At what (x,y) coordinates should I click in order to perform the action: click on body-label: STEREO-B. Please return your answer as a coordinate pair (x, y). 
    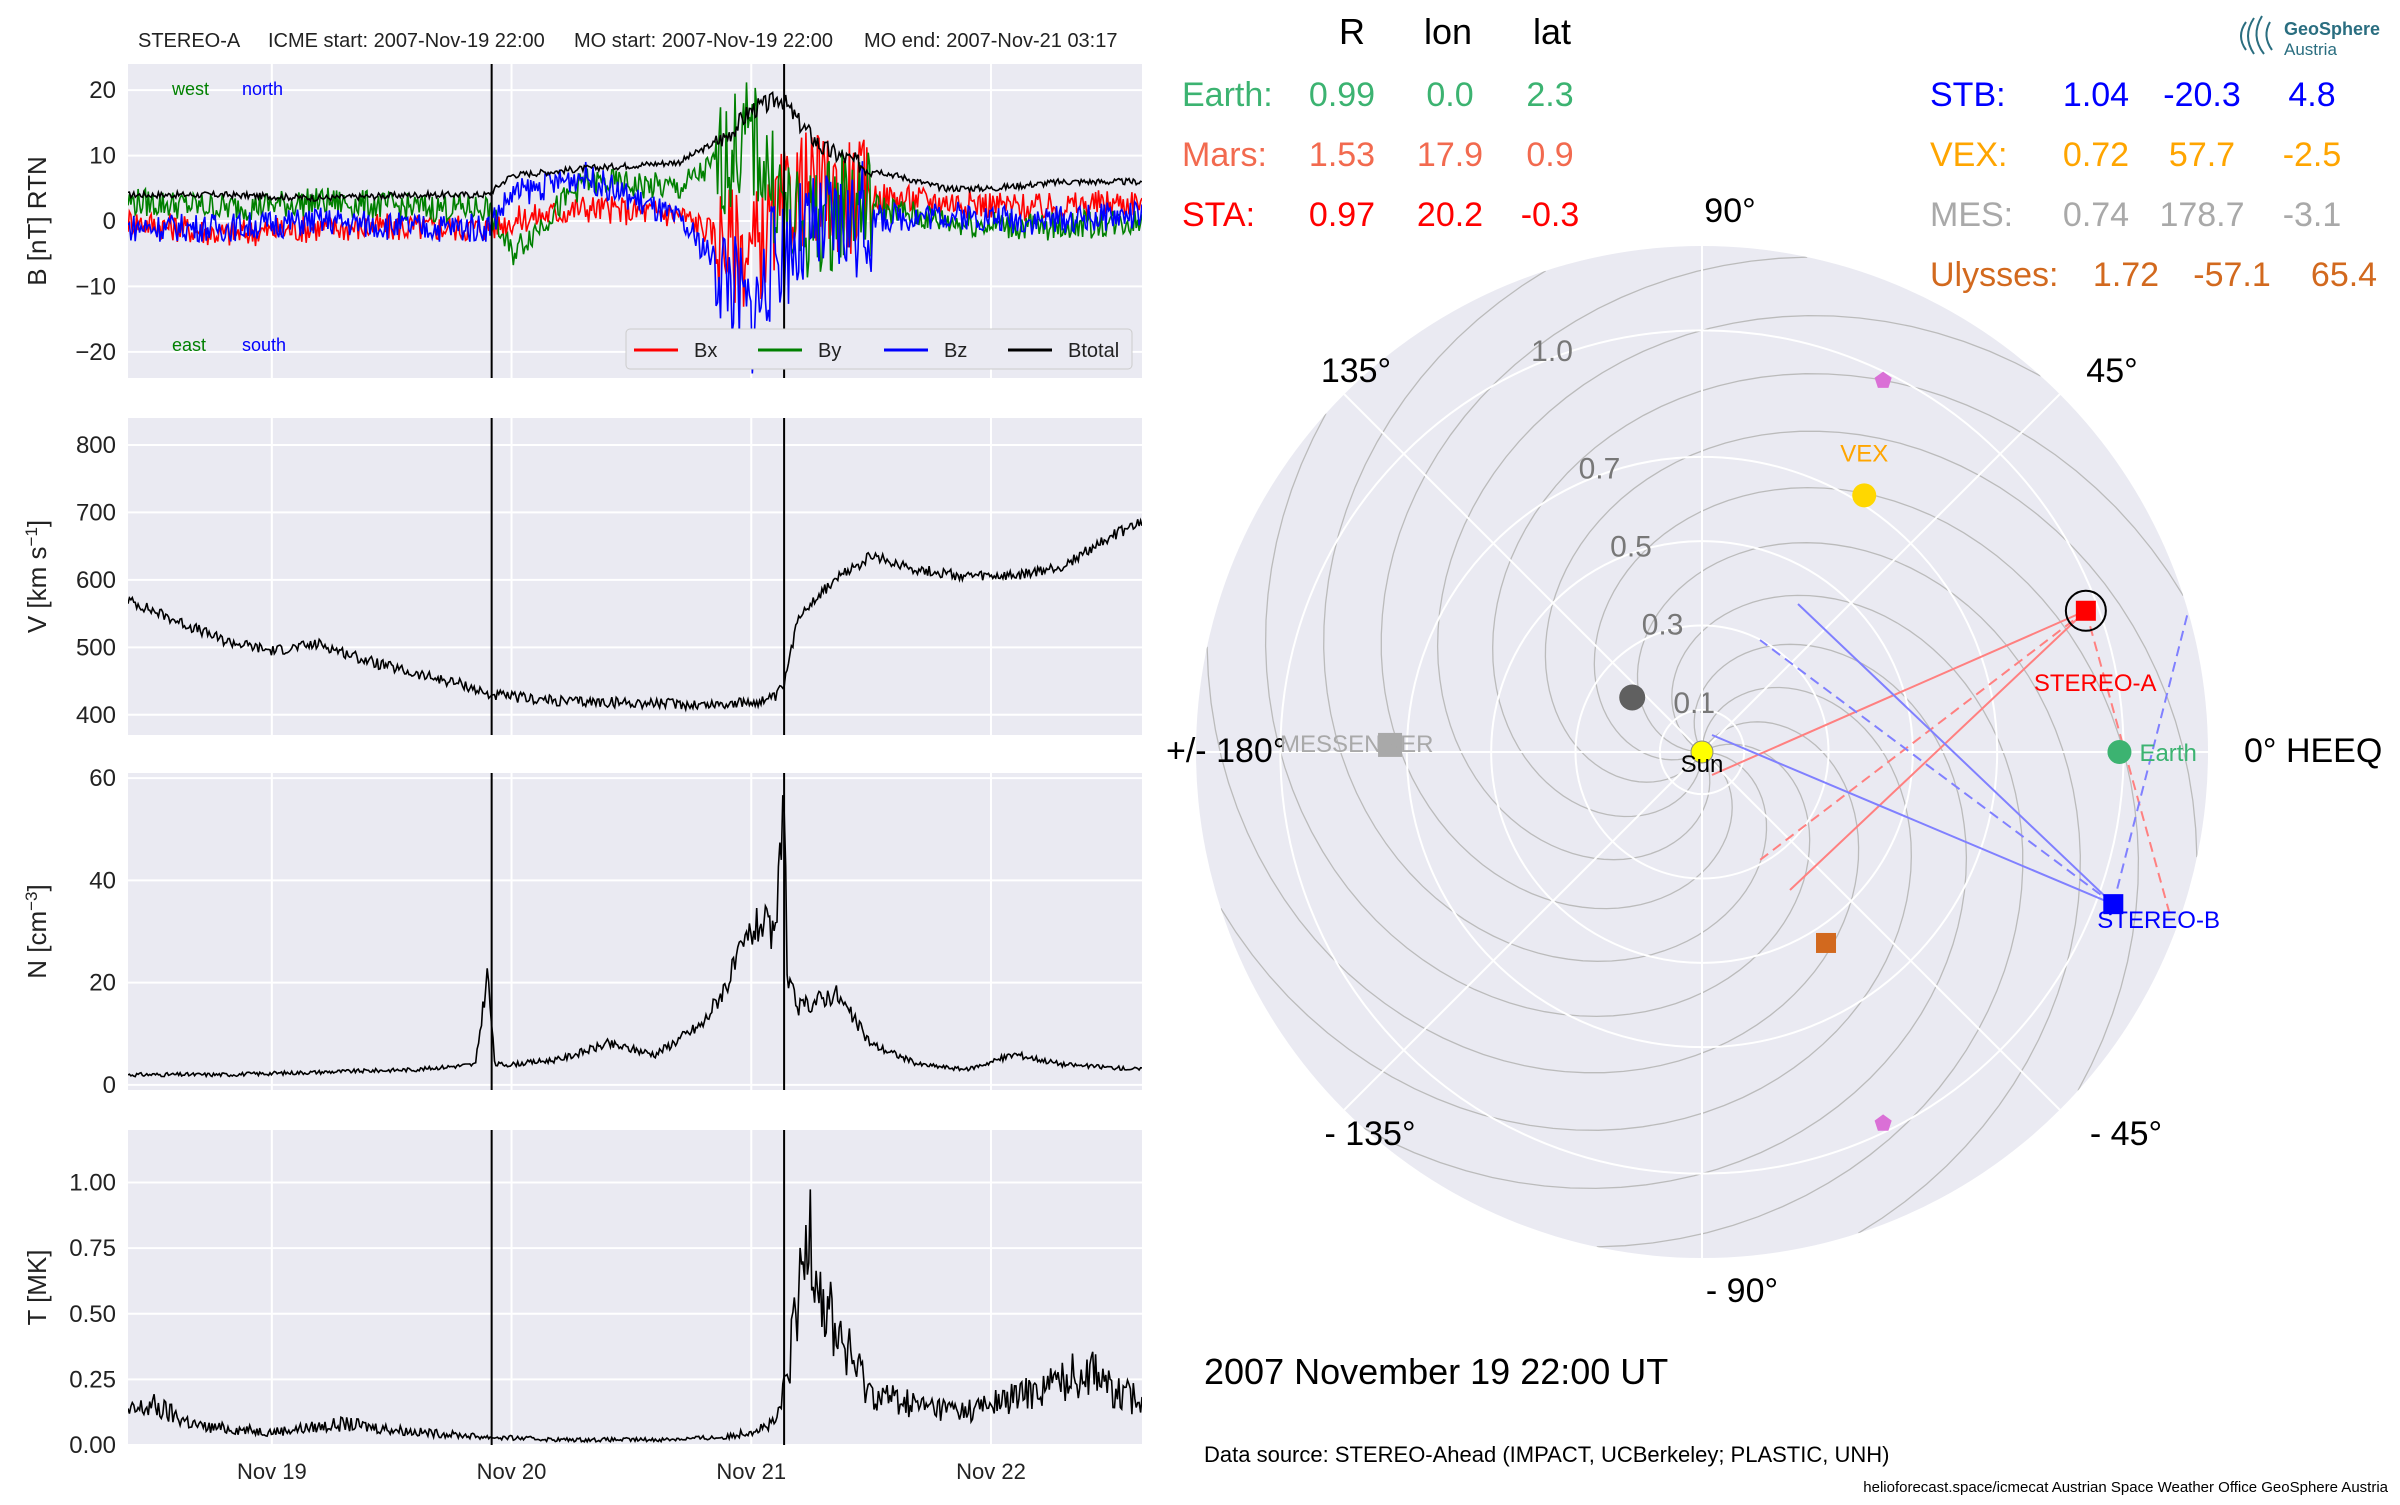
    Looking at the image, I should click on (2158, 920).